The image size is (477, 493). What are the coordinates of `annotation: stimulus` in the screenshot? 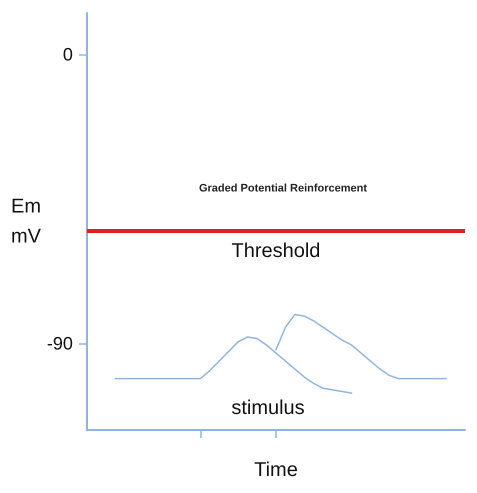 It's located at (268, 408).